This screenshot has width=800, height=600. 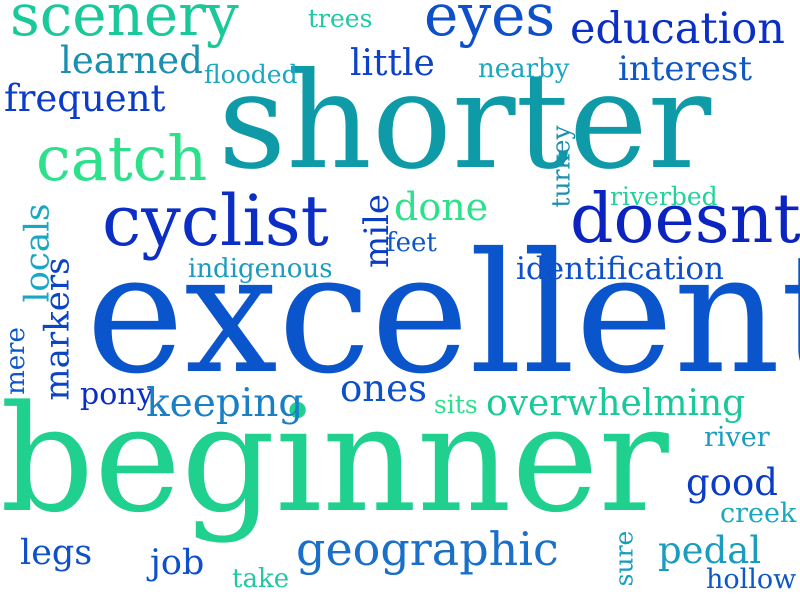 What do you see at coordinates (685, 69) in the screenshot?
I see `word-interest: interest` at bounding box center [685, 69].